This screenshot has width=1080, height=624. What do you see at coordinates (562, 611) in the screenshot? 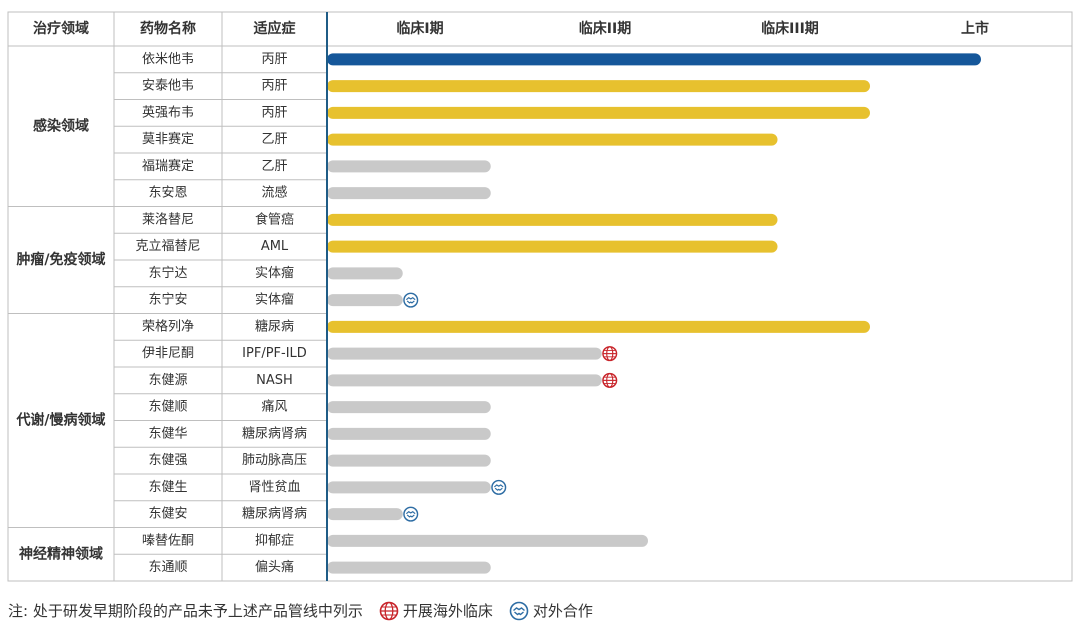
I see `legend-partner-label: 对外合作` at bounding box center [562, 611].